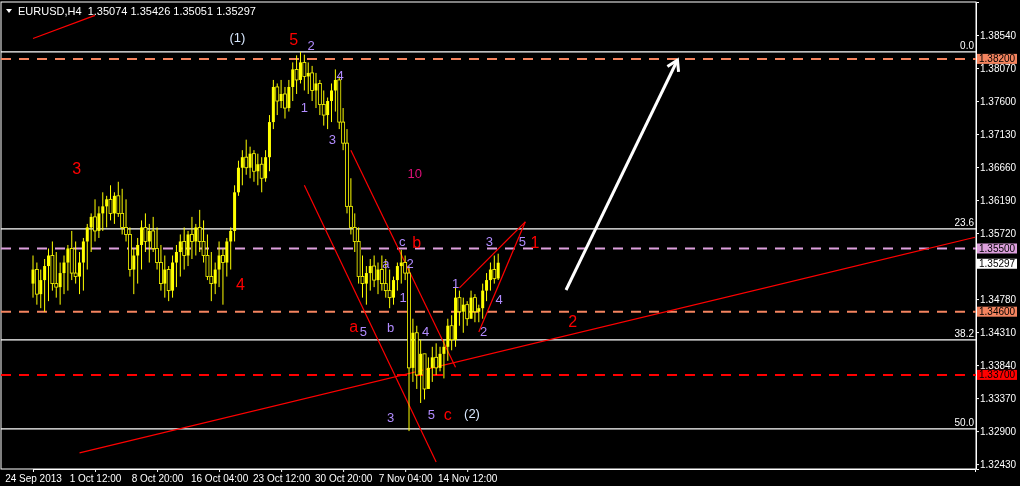  Describe the element at coordinates (157, 479) in the screenshot. I see `x-tick-label: 8 Oct 20:00` at that location.